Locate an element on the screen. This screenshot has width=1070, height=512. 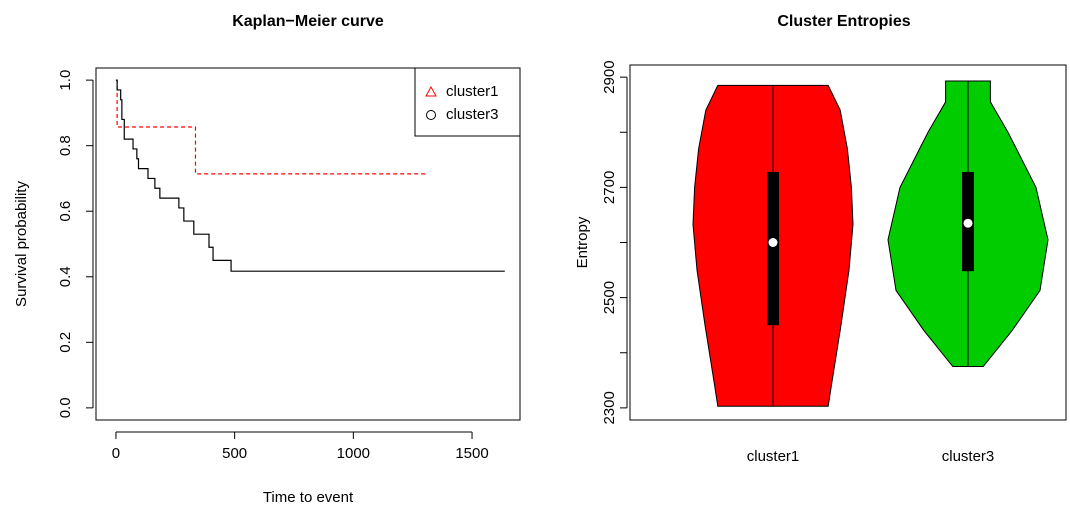
y-tick-label: 0.2 is located at coordinates (65, 342).